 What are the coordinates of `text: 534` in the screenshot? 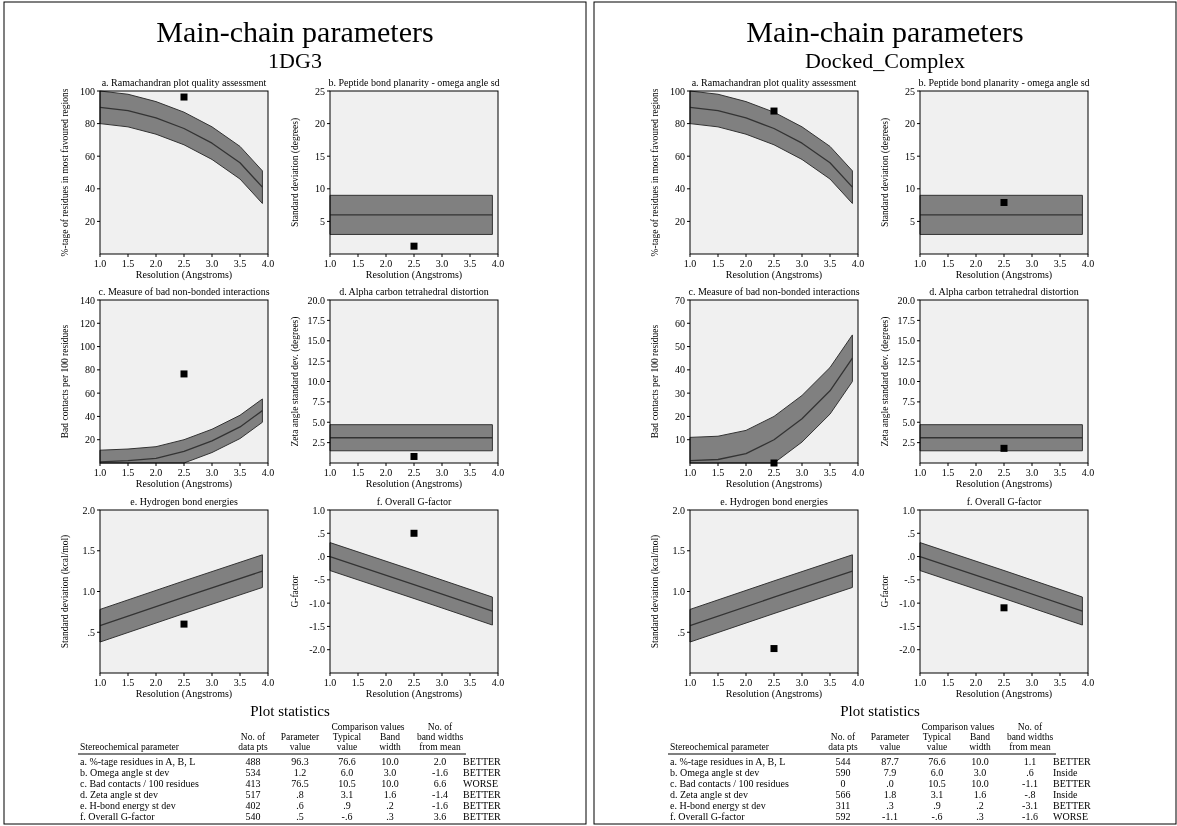 It's located at (253, 772).